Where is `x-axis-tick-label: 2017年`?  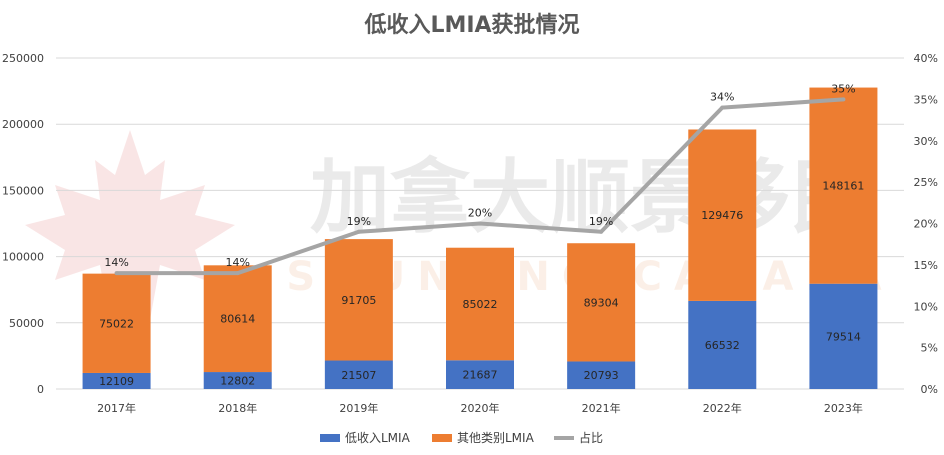 x-axis-tick-label: 2017年 is located at coordinates (116, 408).